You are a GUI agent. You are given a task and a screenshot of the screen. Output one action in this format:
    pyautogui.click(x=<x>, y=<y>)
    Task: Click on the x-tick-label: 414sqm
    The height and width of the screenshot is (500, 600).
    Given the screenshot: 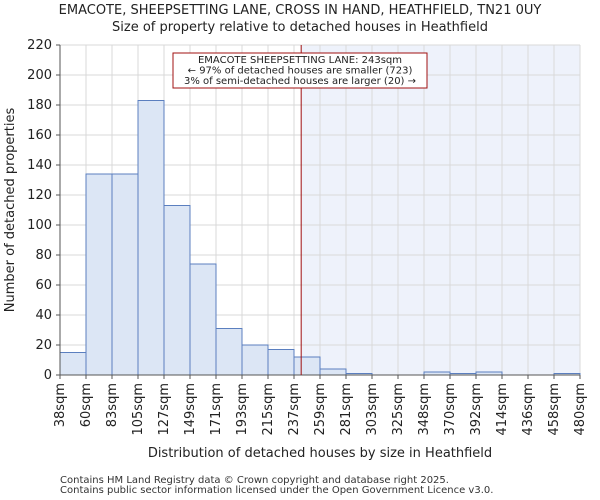 What is the action you would take?
    pyautogui.click(x=502, y=409)
    